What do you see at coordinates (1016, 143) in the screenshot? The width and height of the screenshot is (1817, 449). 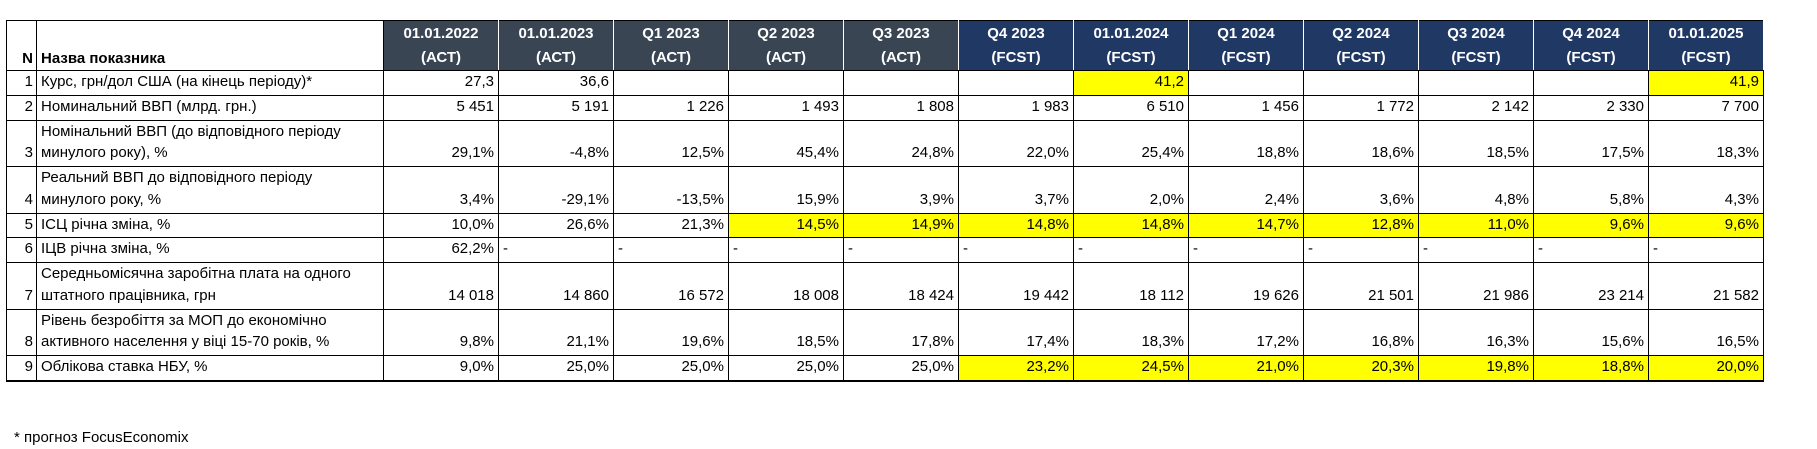 I see `data-cell: 22,0%` at bounding box center [1016, 143].